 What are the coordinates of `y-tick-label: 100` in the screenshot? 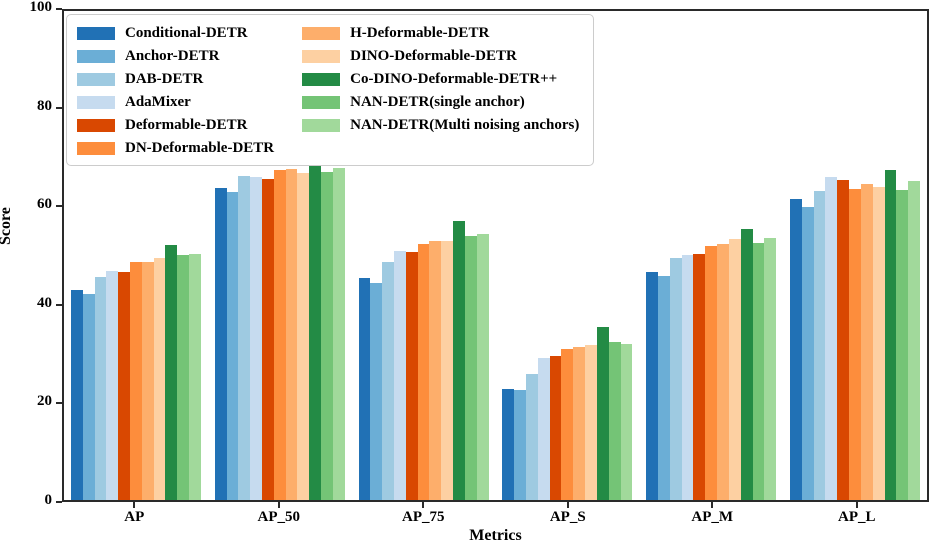 It's located at (41, 7).